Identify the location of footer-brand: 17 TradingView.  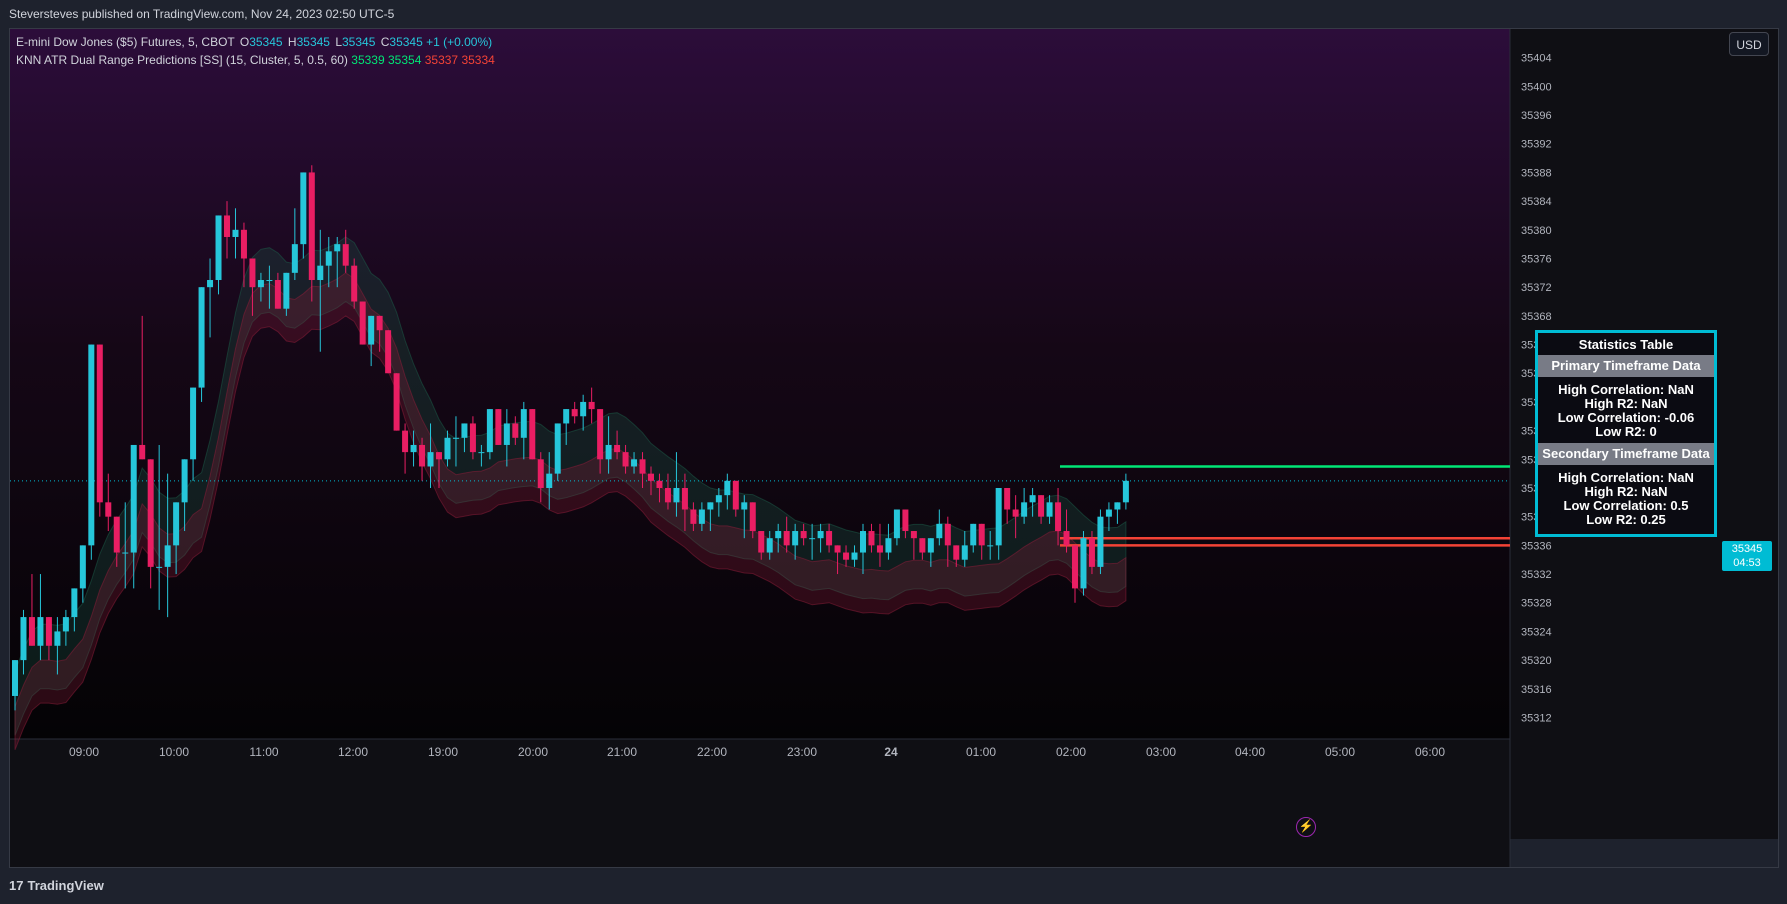
(56, 886).